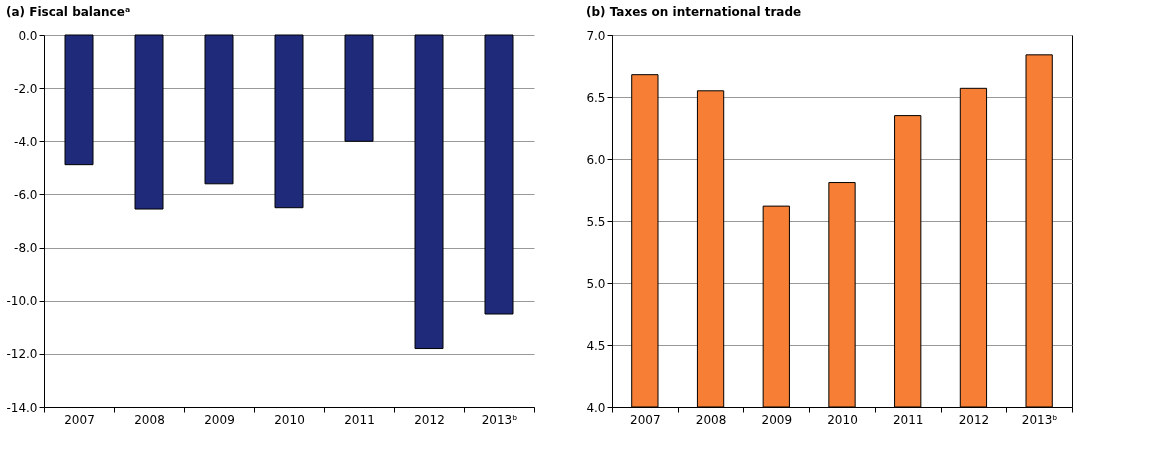 The width and height of the screenshot is (1149, 472). I want to click on chart-title: (a) Fiscal balanceᵃ, so click(68, 12).